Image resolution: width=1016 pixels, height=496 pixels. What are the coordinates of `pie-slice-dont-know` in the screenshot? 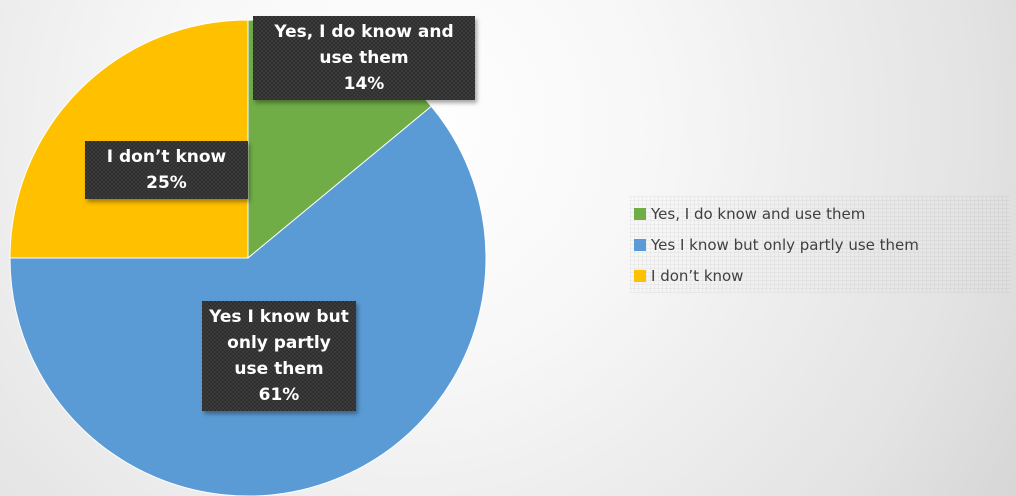 It's located at (129, 139).